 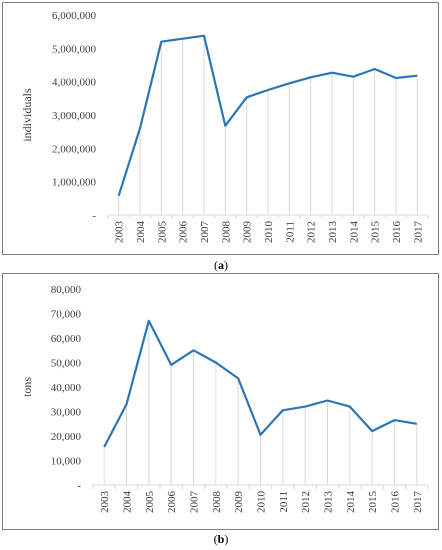 What do you see at coordinates (66, 290) in the screenshot?
I see `y-tick-label: 80,000` at bounding box center [66, 290].